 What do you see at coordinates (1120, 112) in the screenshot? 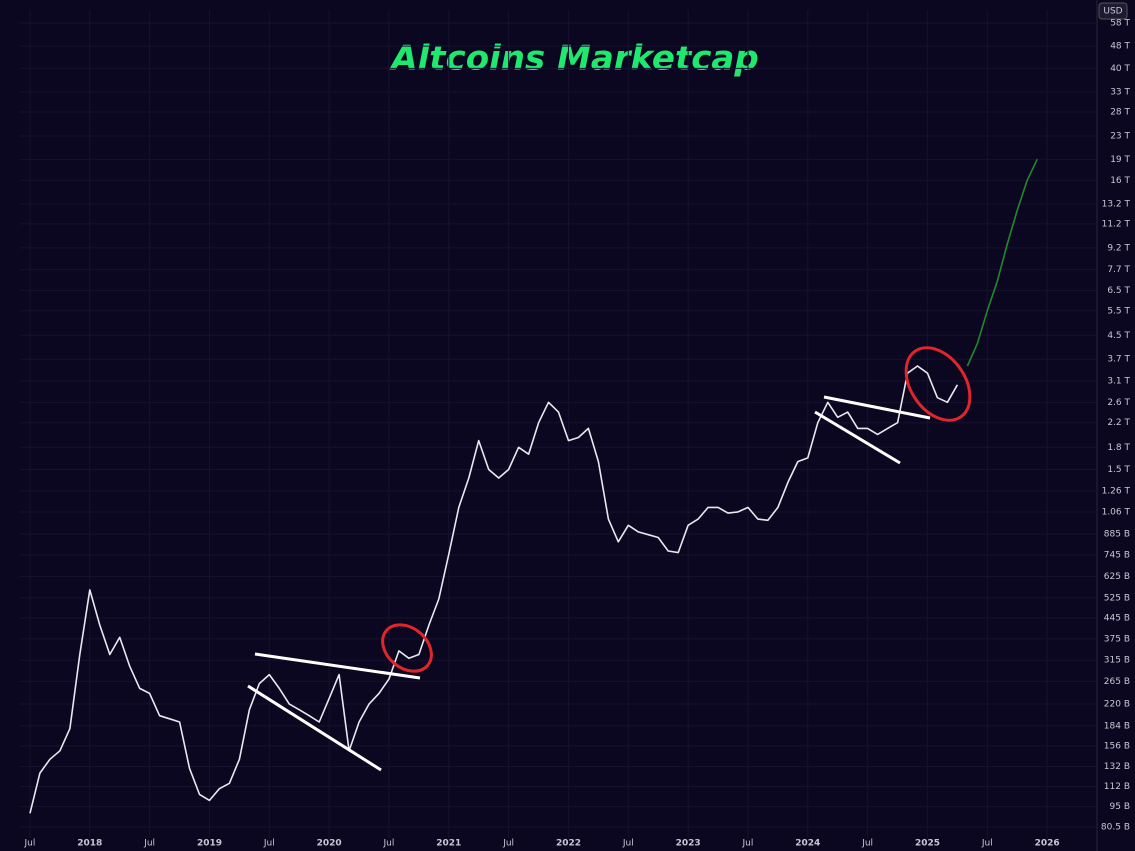
I see `y-tick-label: 28 T` at bounding box center [1120, 112].